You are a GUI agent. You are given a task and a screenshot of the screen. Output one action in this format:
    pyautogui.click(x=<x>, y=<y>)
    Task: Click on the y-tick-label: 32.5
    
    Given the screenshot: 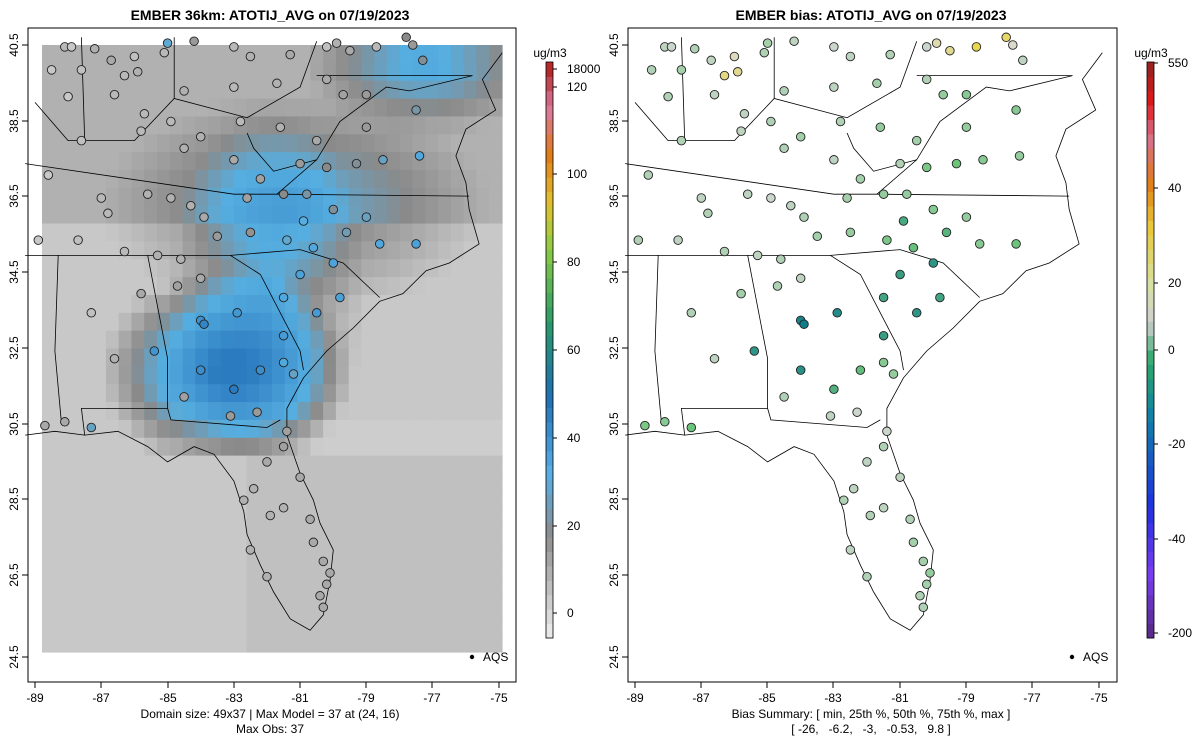 What is the action you would take?
    pyautogui.click(x=614, y=348)
    